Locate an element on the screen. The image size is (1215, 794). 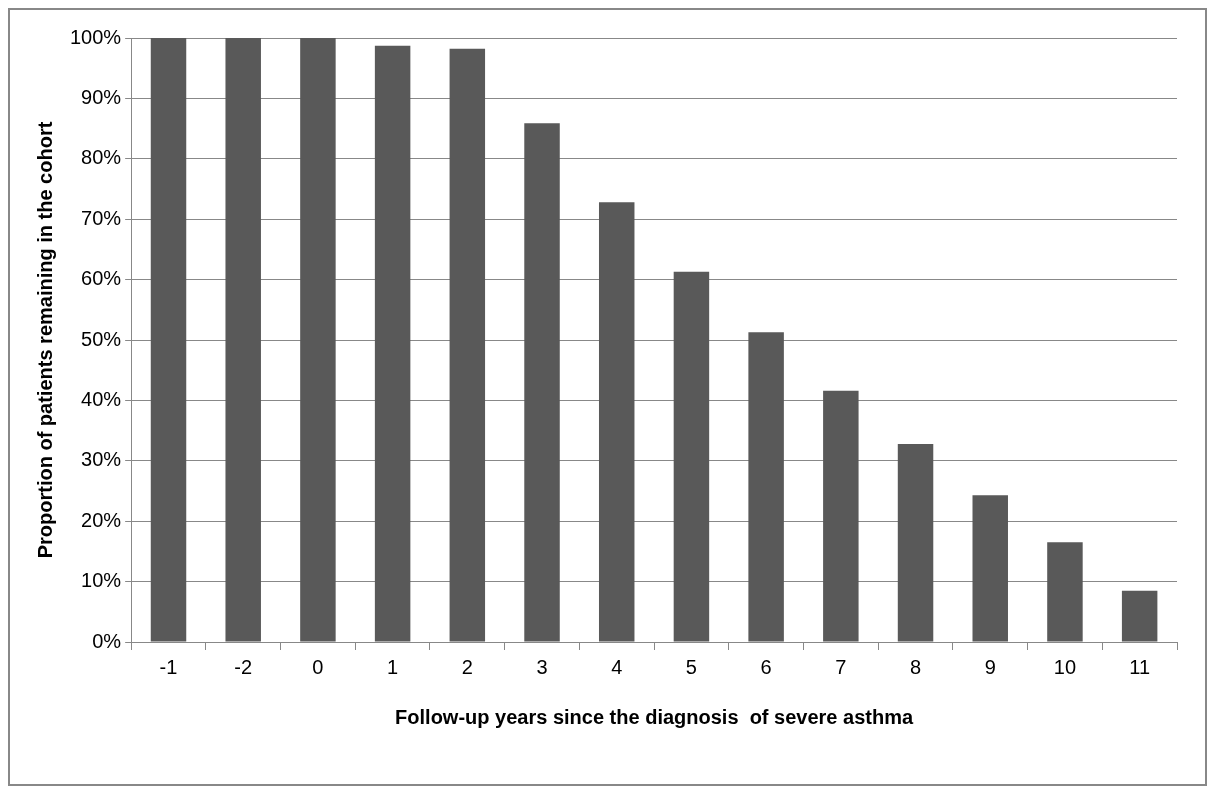
x-tick-label: 0 is located at coordinates (318, 666).